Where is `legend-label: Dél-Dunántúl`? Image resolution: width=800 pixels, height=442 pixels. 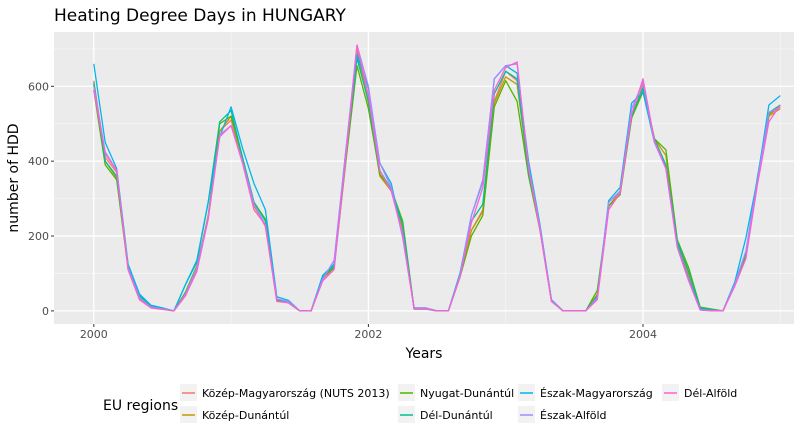
legend-label: Dél-Dunántúl is located at coordinates (456, 415).